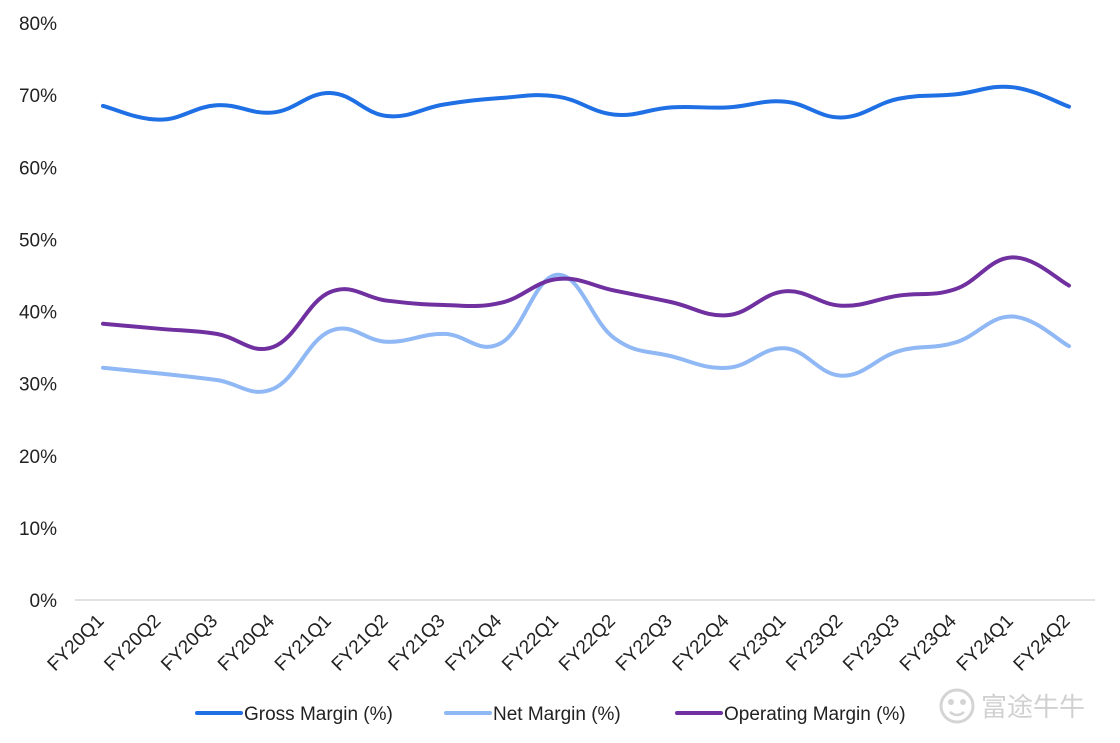  What do you see at coordinates (815, 714) in the screenshot?
I see `legend-label: Operating Margin (%)` at bounding box center [815, 714].